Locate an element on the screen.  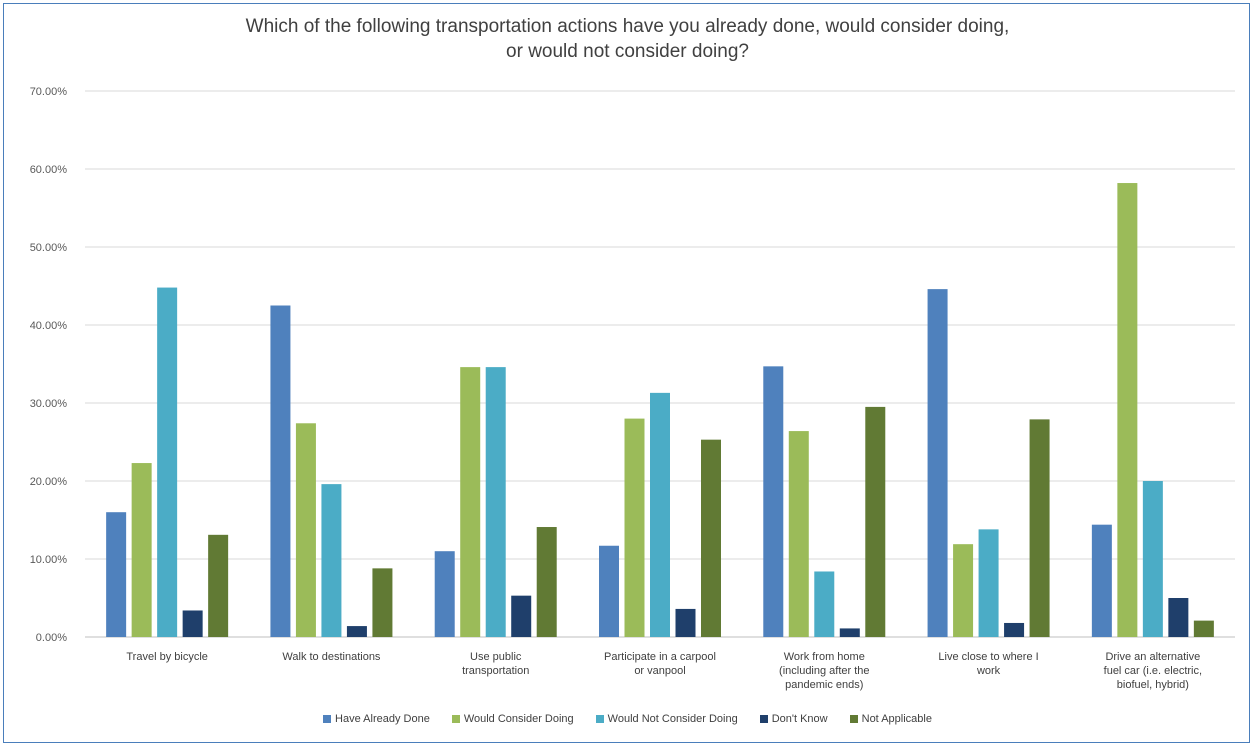
legend-item: Not Applicable is located at coordinates (890, 719).